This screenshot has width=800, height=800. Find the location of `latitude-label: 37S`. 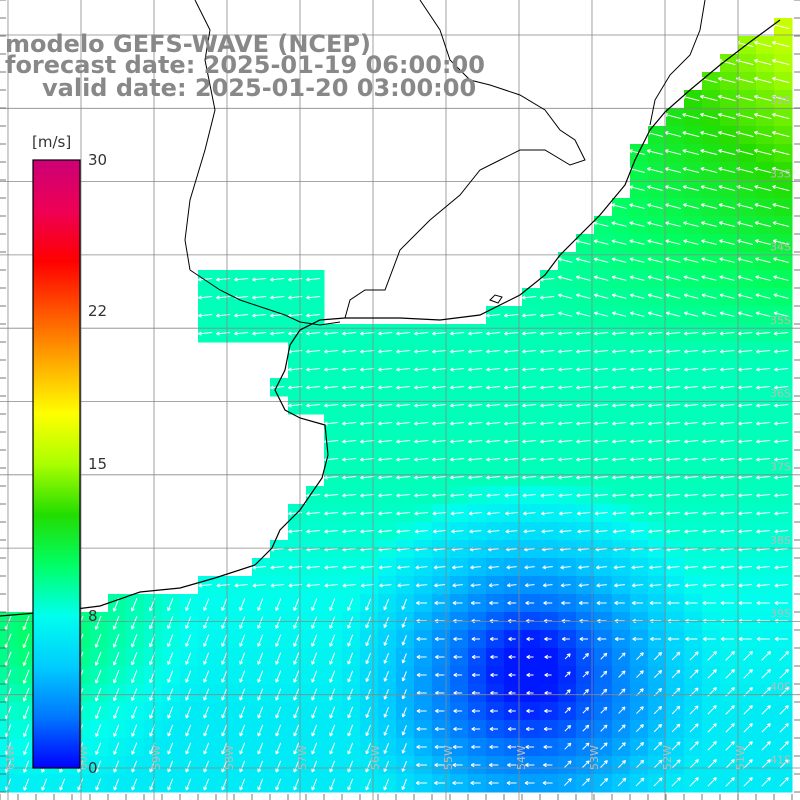

latitude-label: 37S is located at coordinates (780, 467).